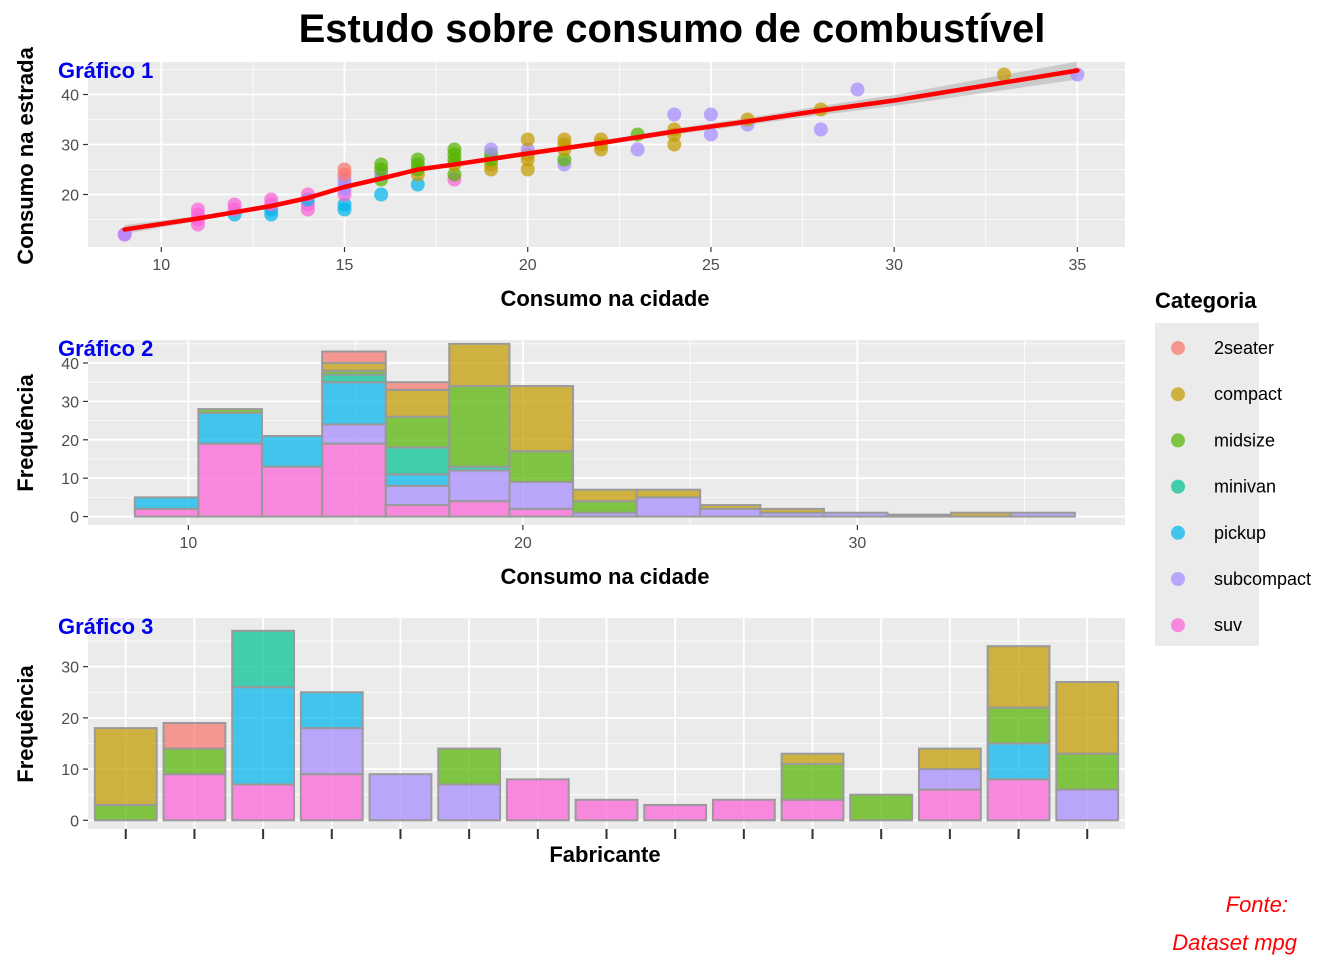 The width and height of the screenshot is (1344, 960). Describe the element at coordinates (523, 543) in the screenshot. I see `panel-2-x-tick-label: 20` at that location.